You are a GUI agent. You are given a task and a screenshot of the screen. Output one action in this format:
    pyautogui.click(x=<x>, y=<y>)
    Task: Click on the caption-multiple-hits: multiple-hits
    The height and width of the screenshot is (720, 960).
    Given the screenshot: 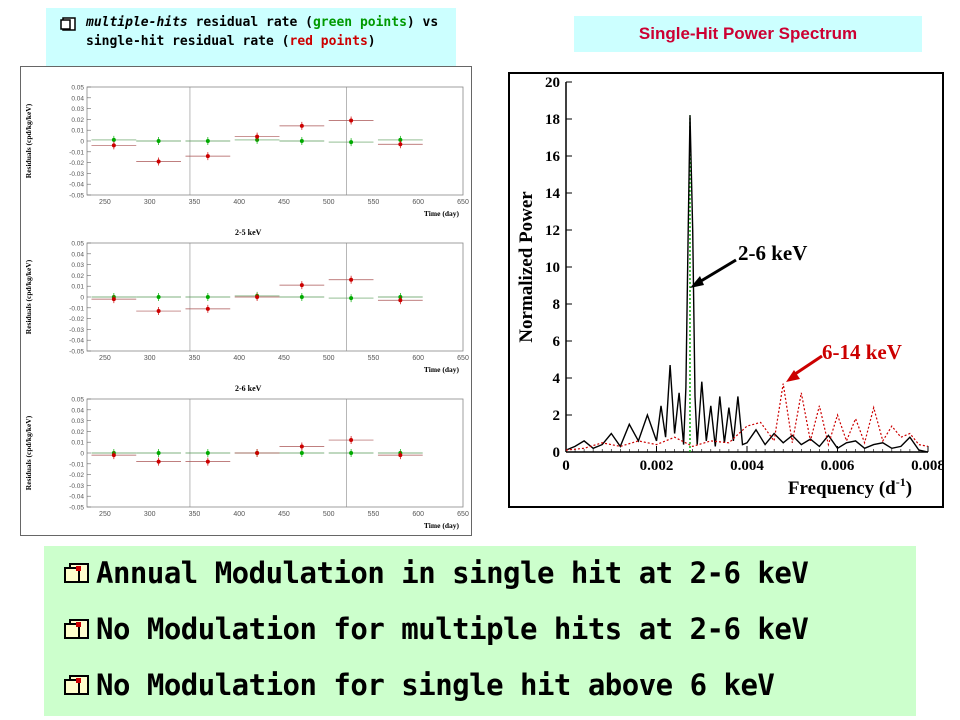 What is the action you would take?
    pyautogui.click(x=137, y=22)
    